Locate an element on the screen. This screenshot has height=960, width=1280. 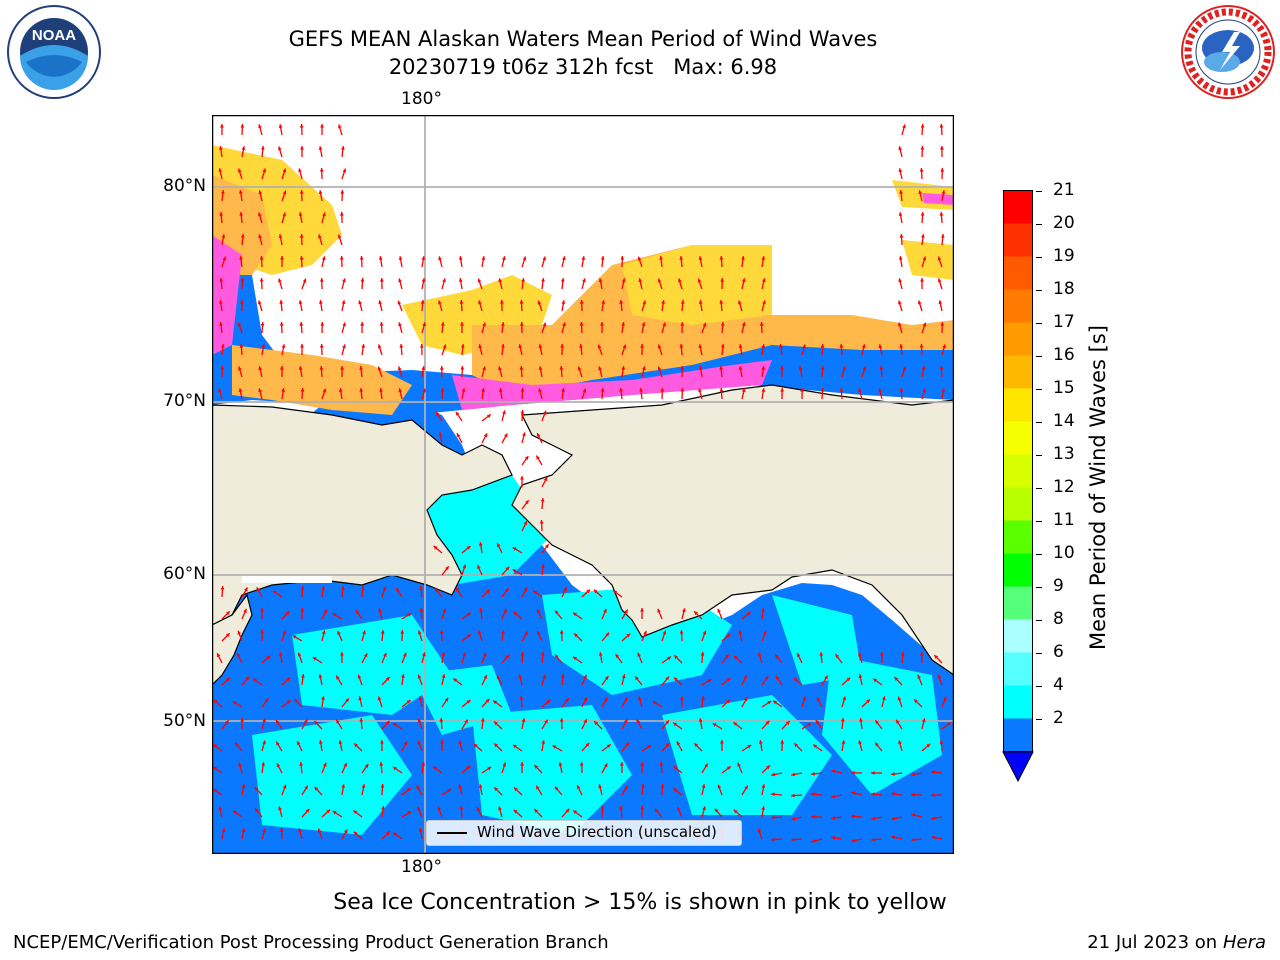
colorbar-extend-triangle is located at coordinates (1018, 767).